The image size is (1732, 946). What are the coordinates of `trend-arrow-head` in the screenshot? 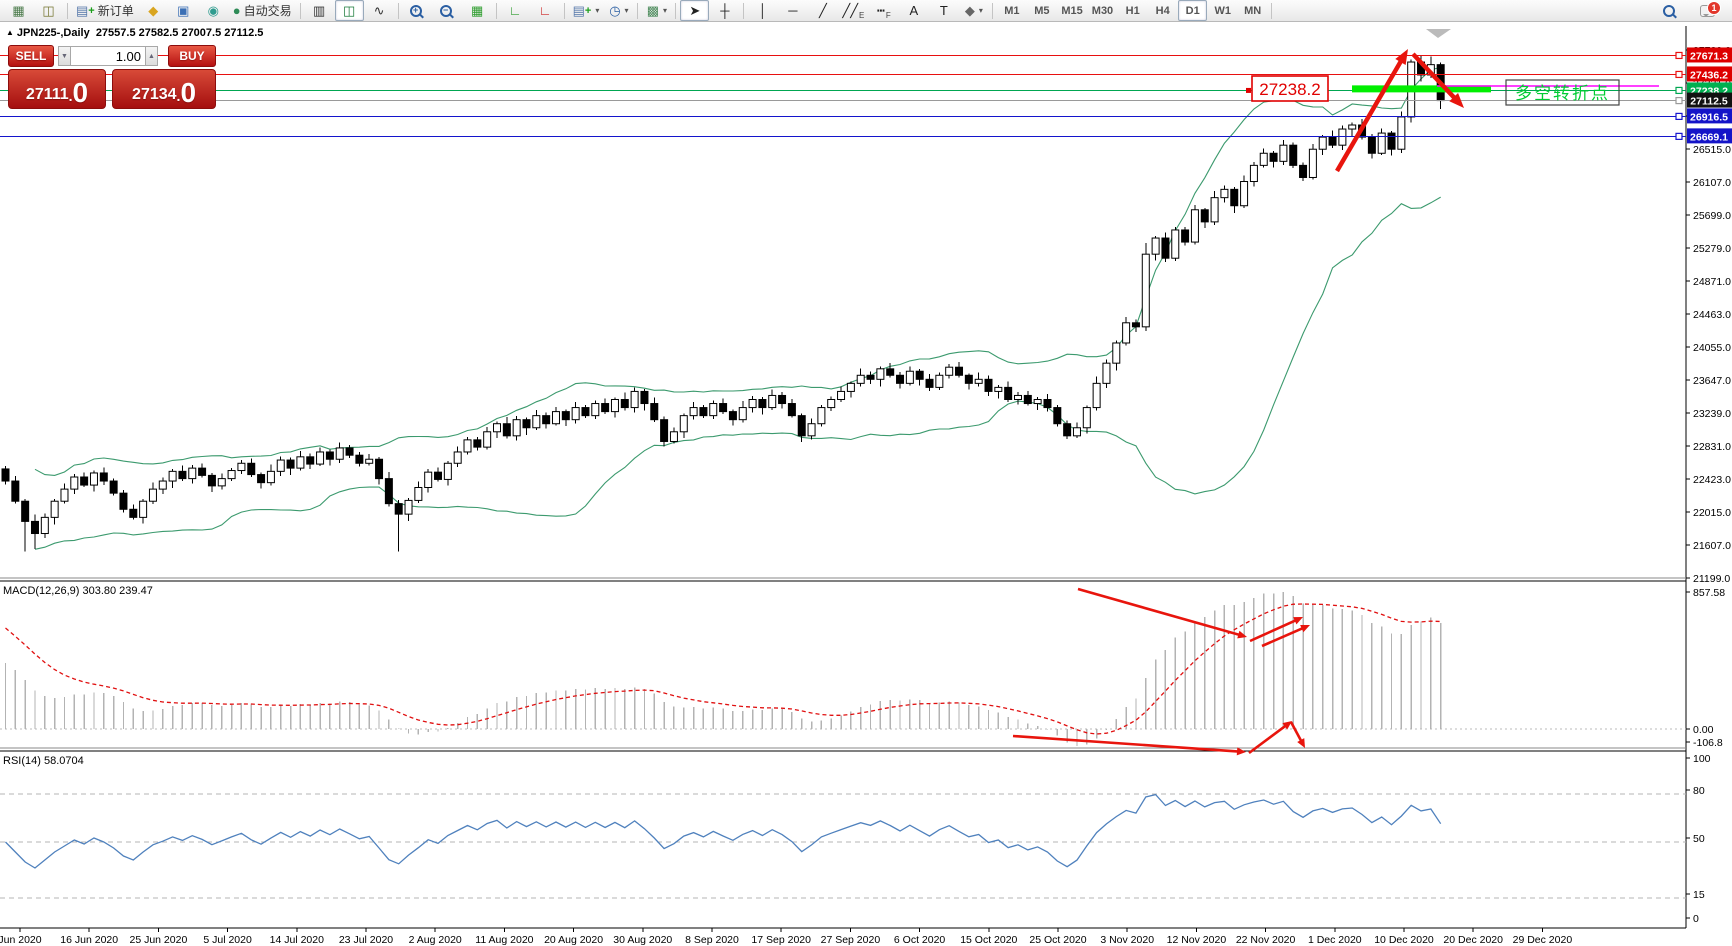 It's located at (1287, 725).